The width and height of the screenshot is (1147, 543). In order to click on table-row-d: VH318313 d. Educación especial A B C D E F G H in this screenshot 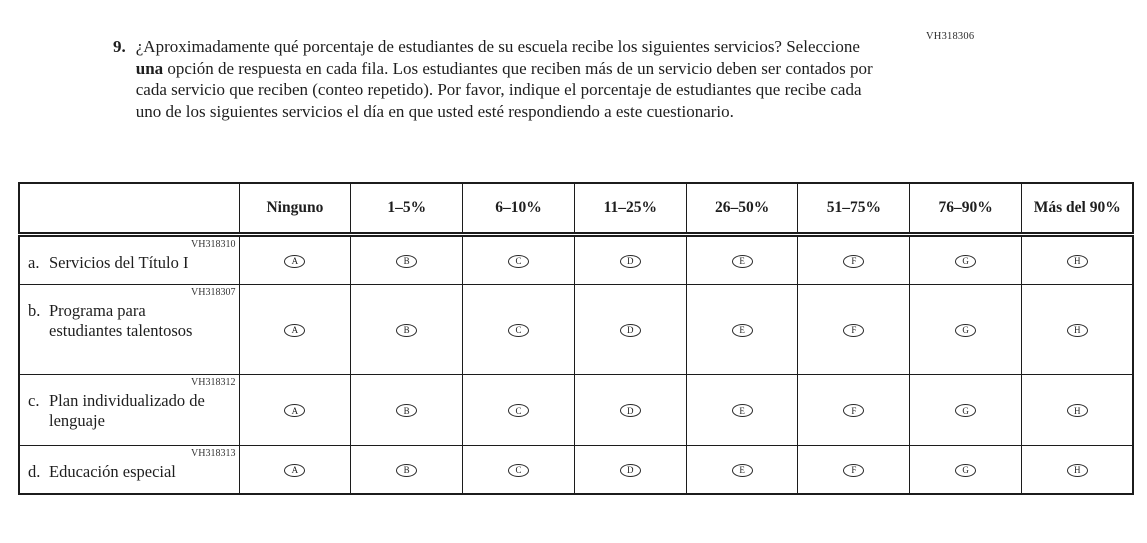, I will do `click(576, 469)`.